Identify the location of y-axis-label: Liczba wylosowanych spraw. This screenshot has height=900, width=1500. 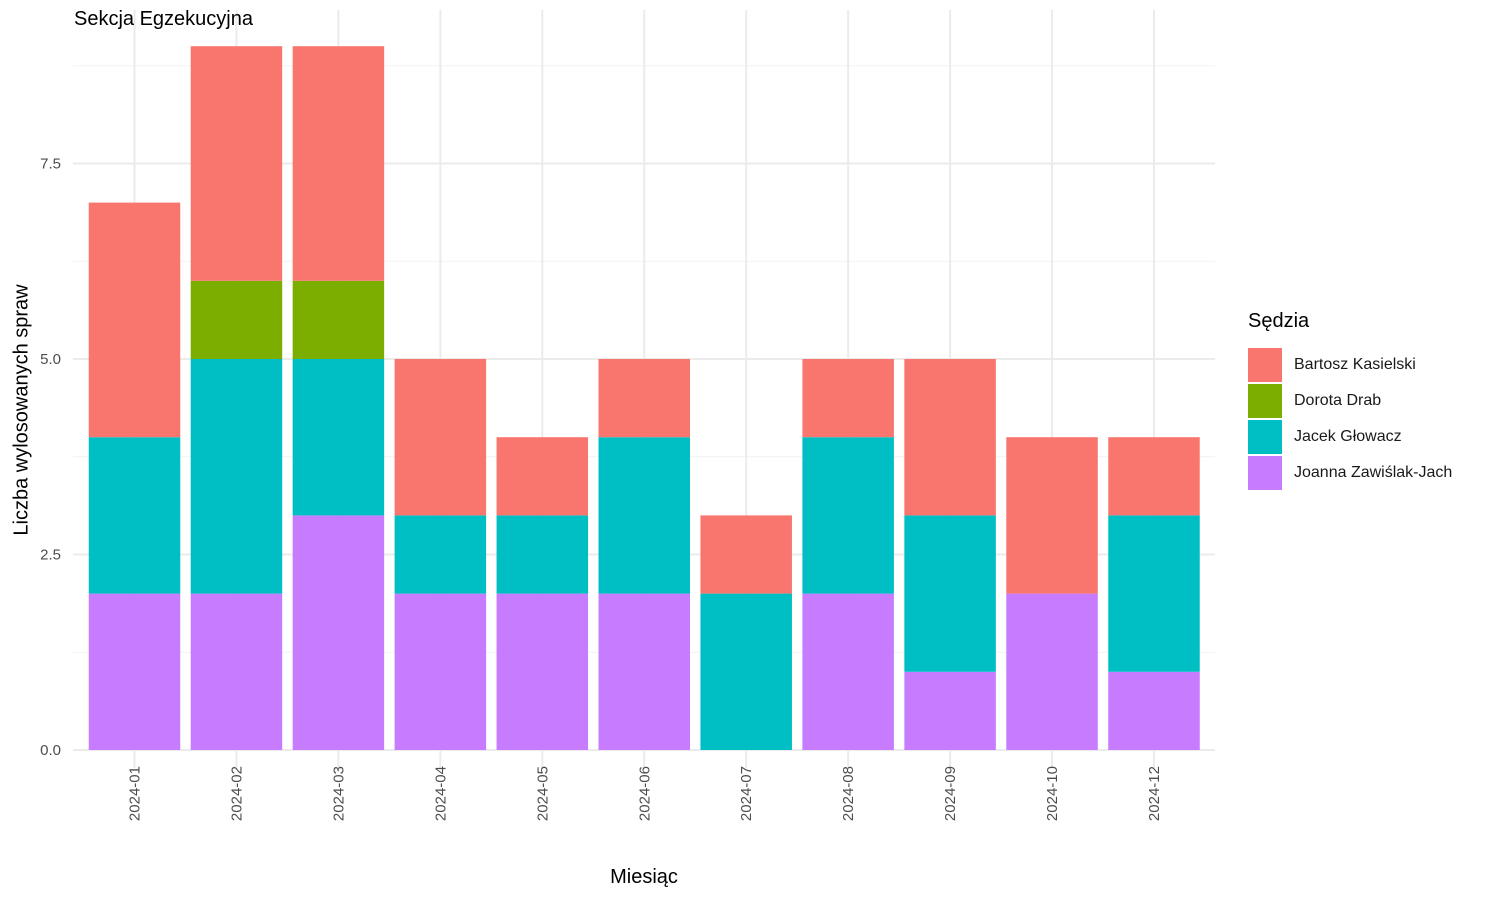
(21, 410).